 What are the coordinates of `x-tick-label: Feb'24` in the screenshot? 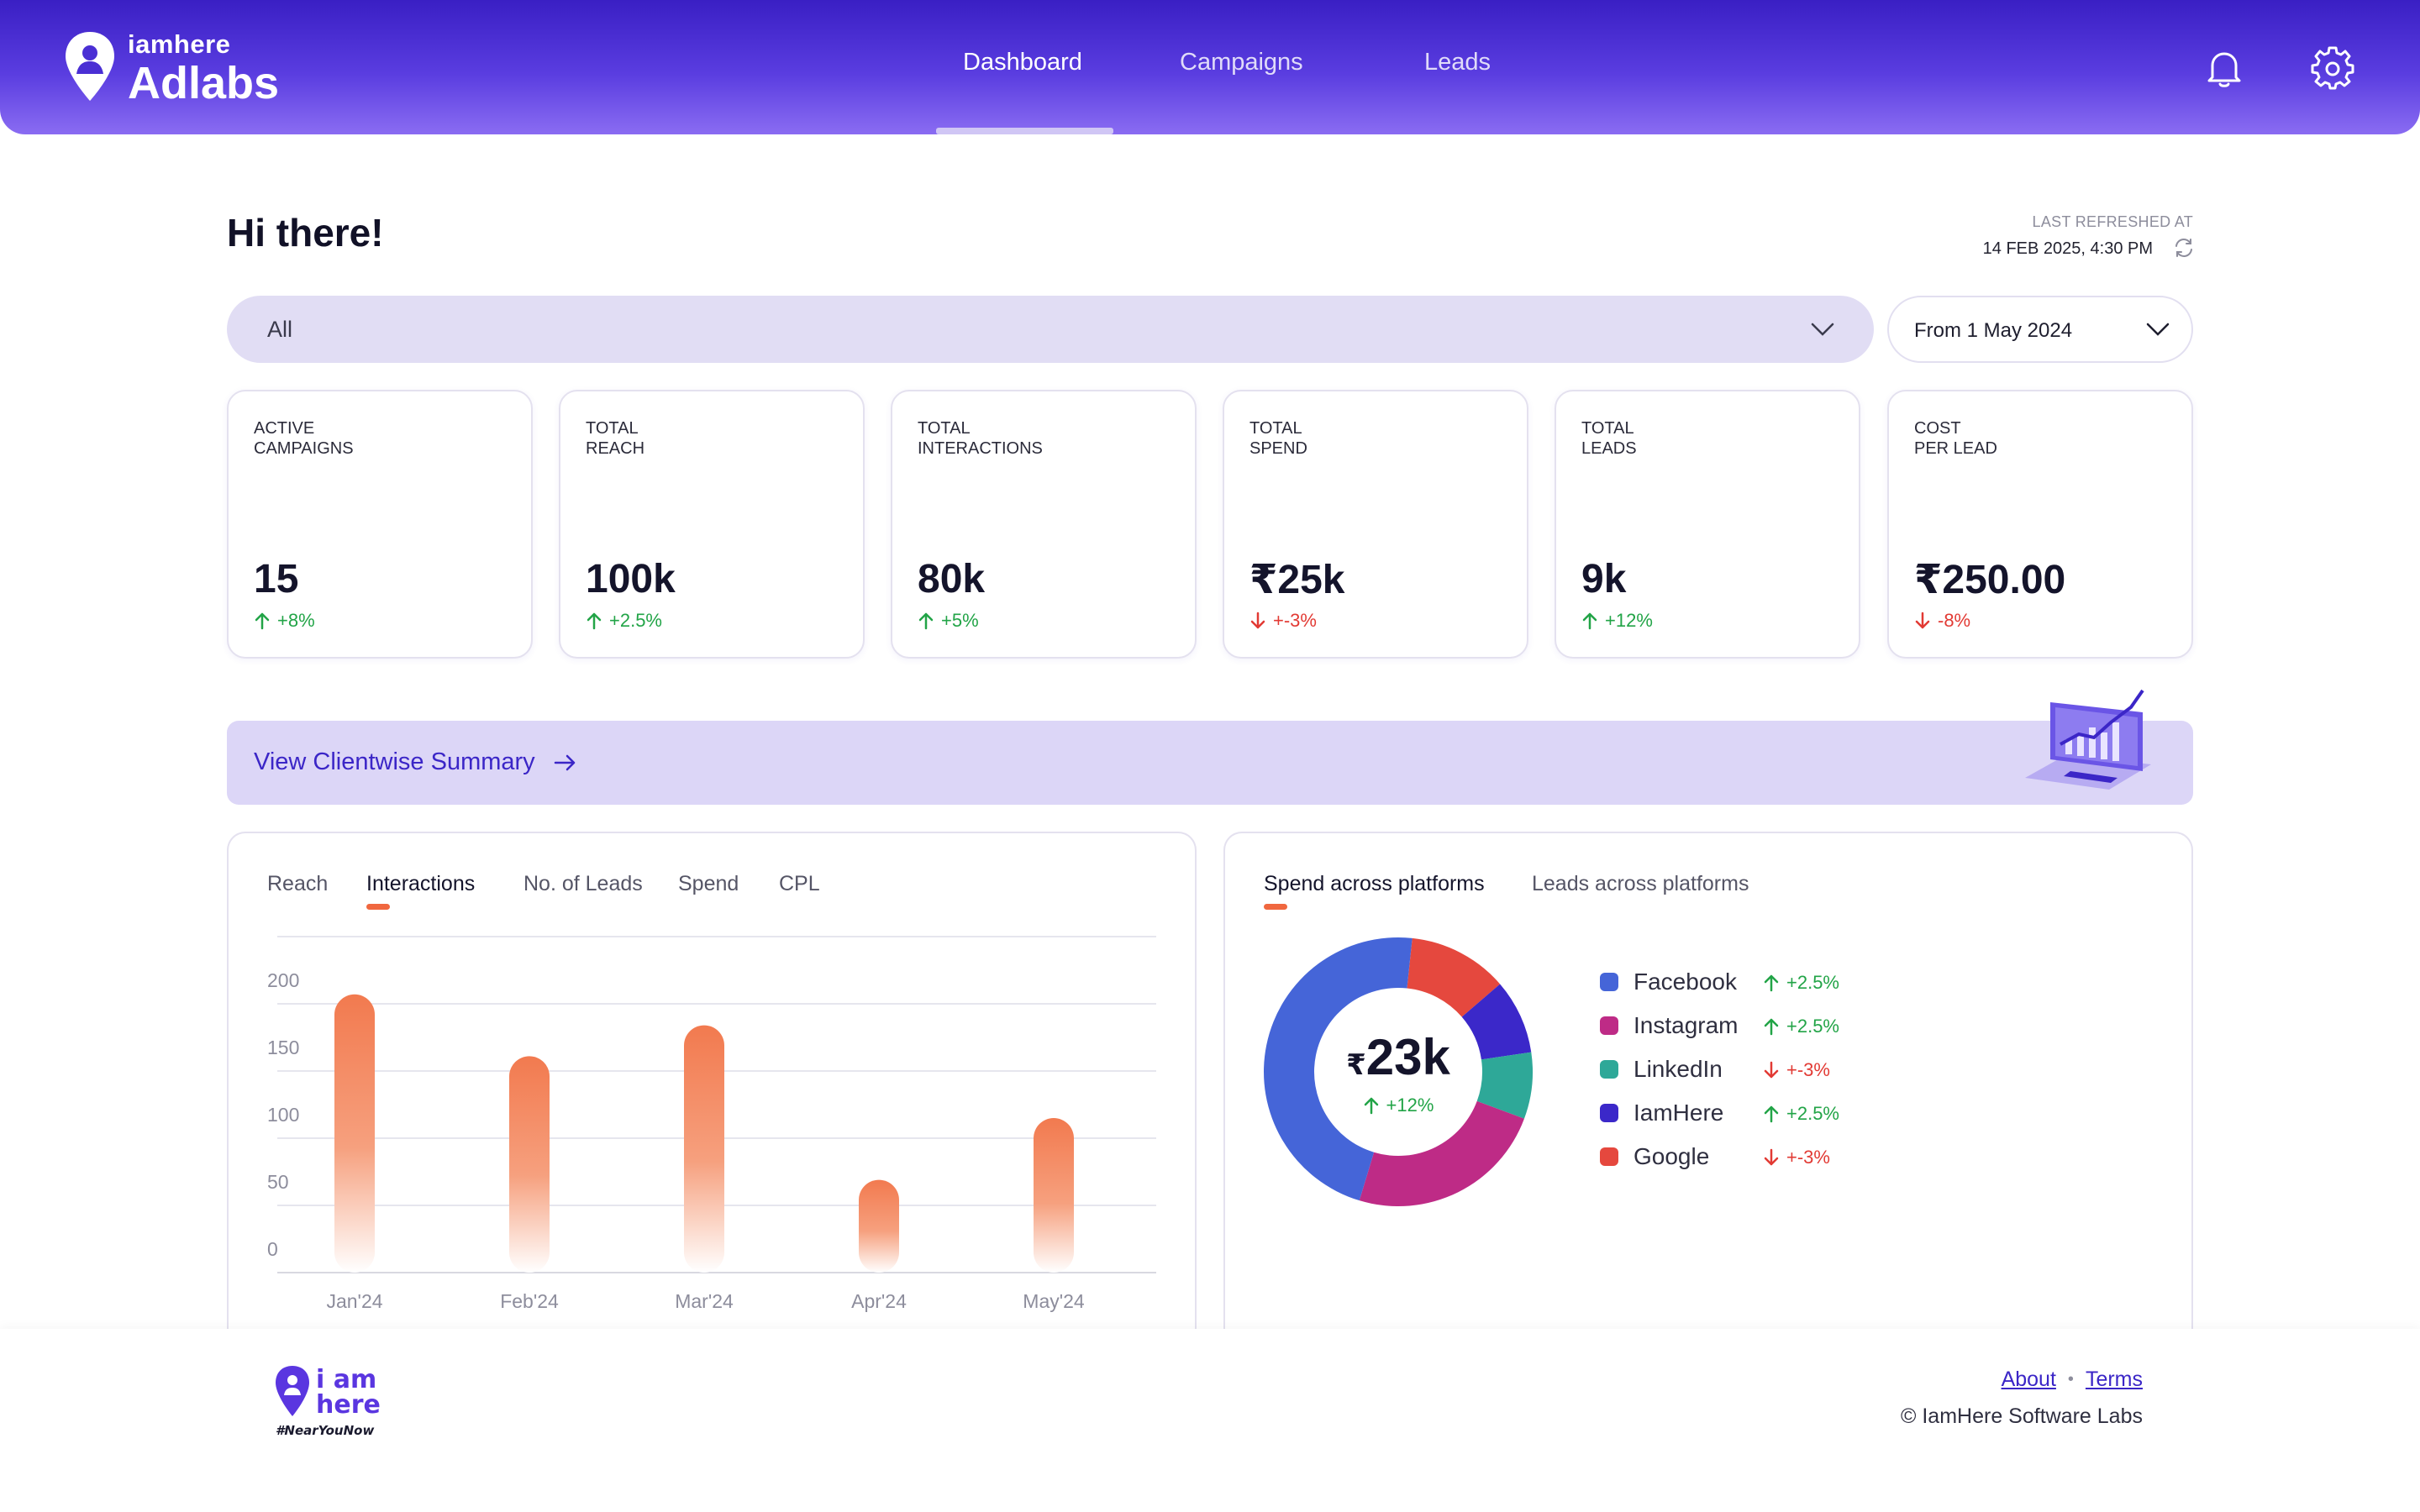 It's located at (529, 1301).